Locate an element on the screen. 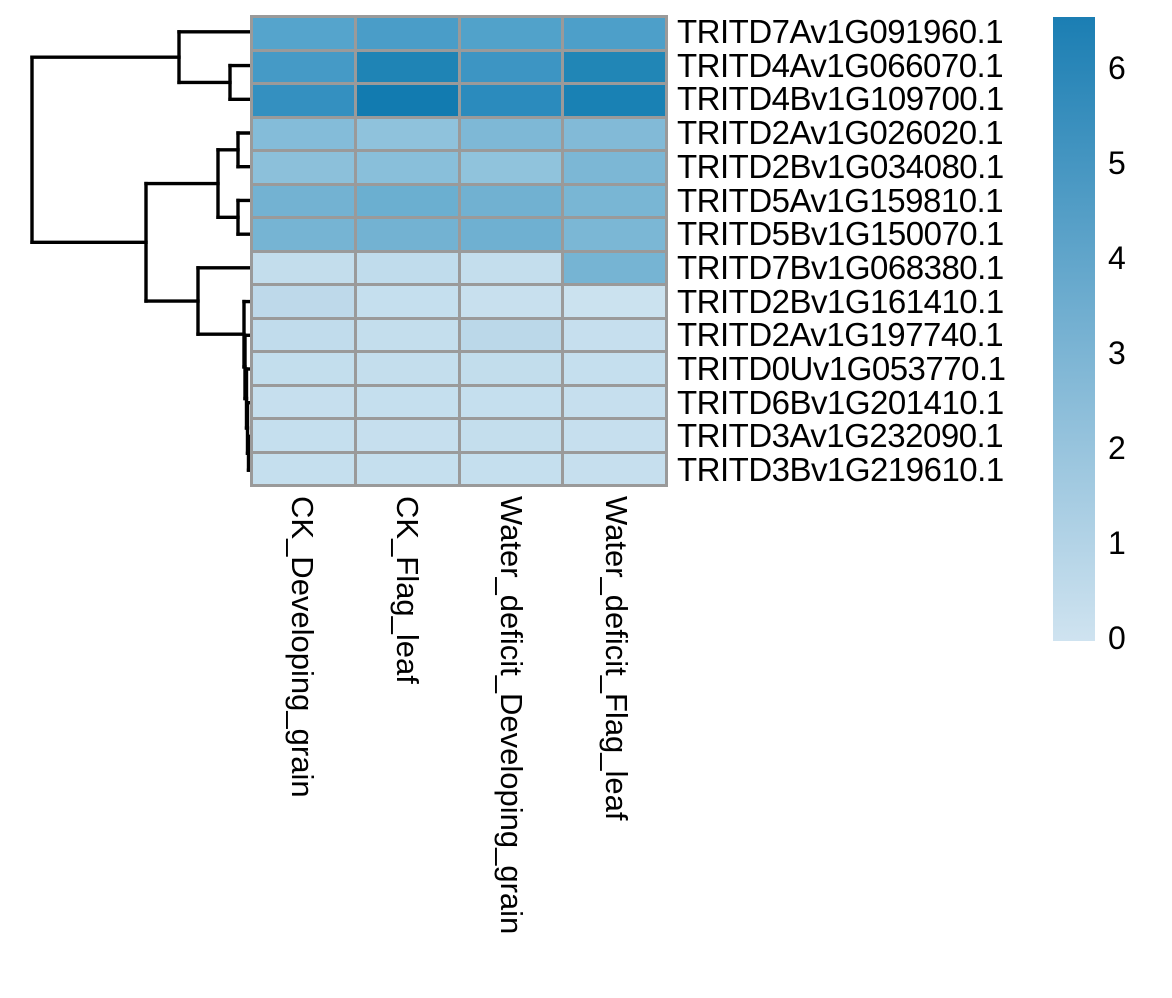 The height and width of the screenshot is (998, 1172). row-label: TRITD2Av1G197740.1 is located at coordinates (840, 335).